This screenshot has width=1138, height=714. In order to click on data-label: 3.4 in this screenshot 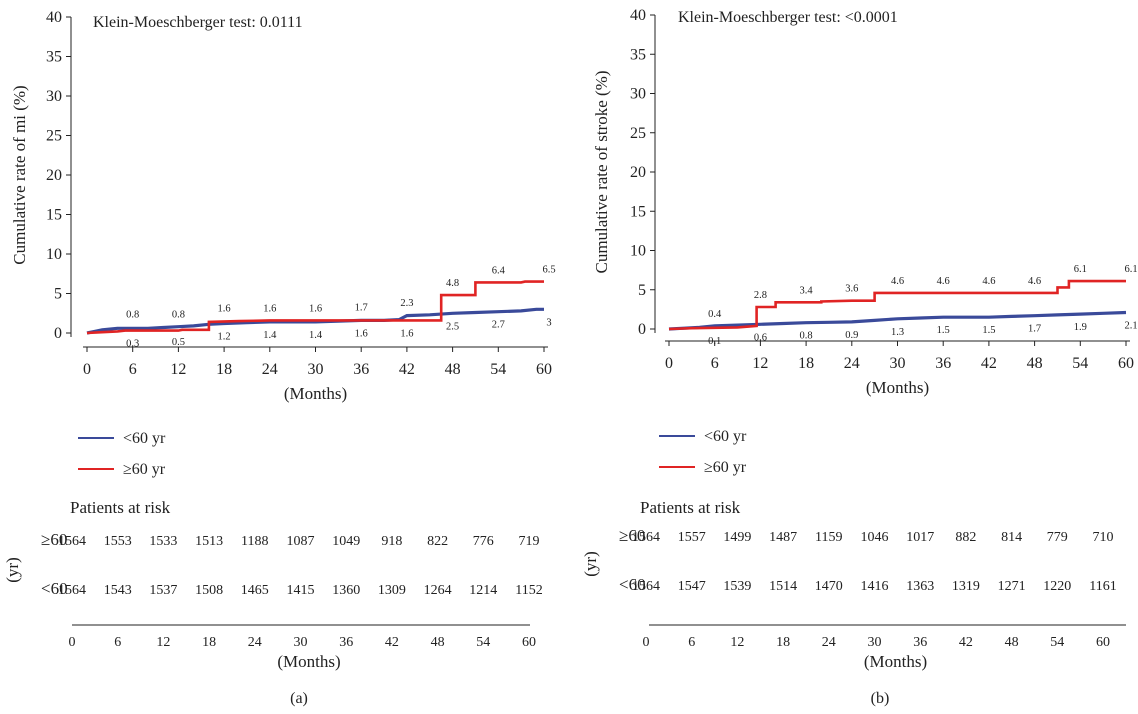, I will do `click(807, 290)`.